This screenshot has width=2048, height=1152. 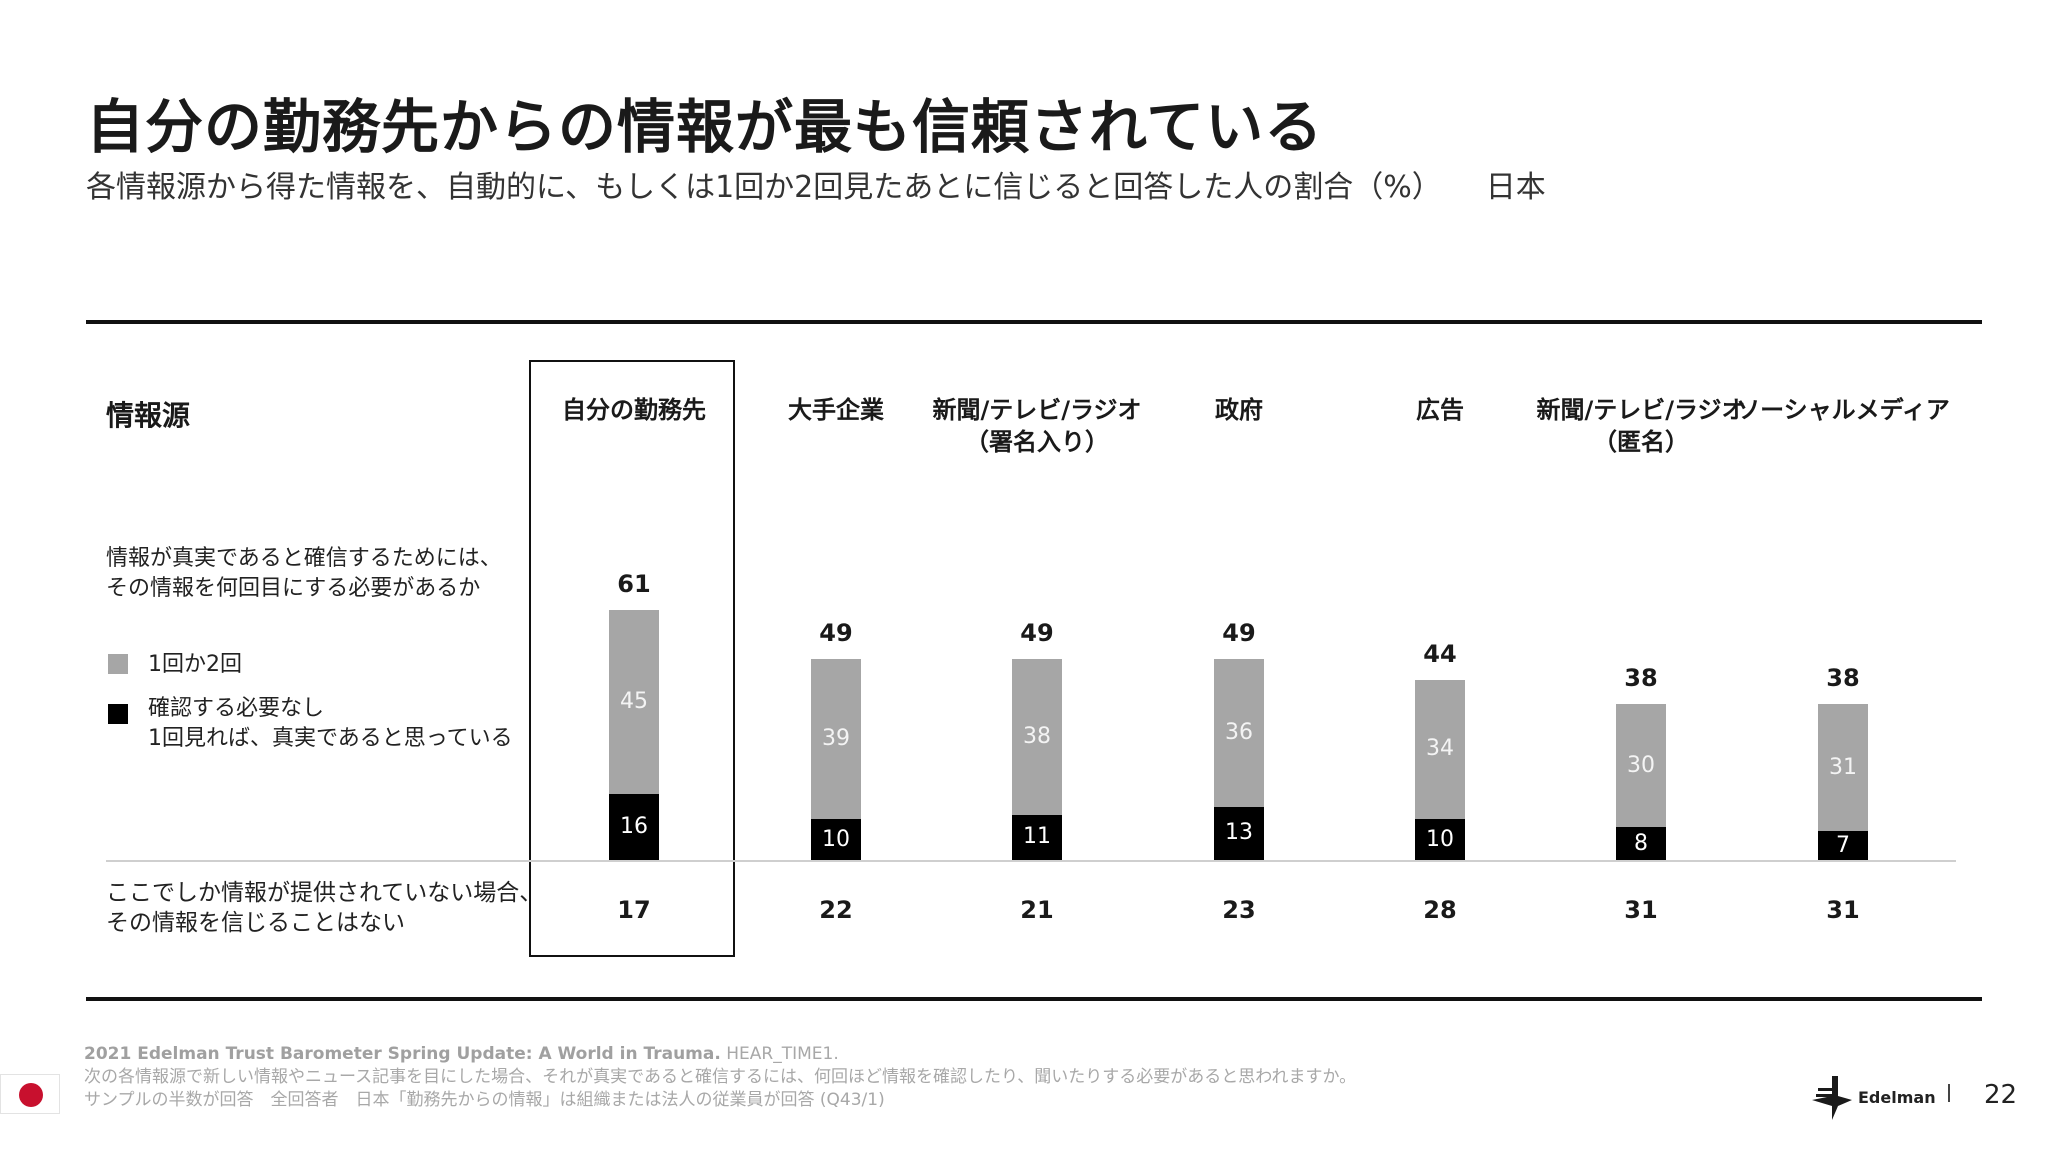 I want to click on bar-value-light: 38, so click(x=1037, y=737).